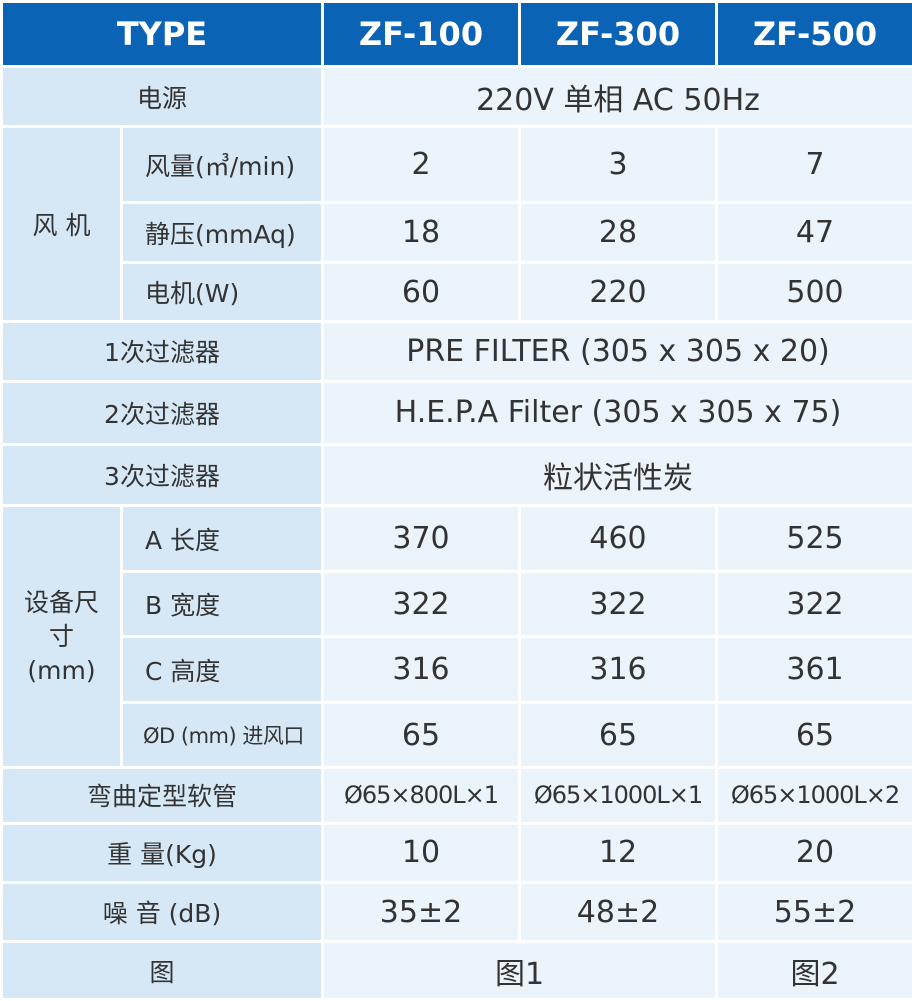 This screenshot has width=912, height=1001. I want to click on length-value: 370, so click(421, 538).